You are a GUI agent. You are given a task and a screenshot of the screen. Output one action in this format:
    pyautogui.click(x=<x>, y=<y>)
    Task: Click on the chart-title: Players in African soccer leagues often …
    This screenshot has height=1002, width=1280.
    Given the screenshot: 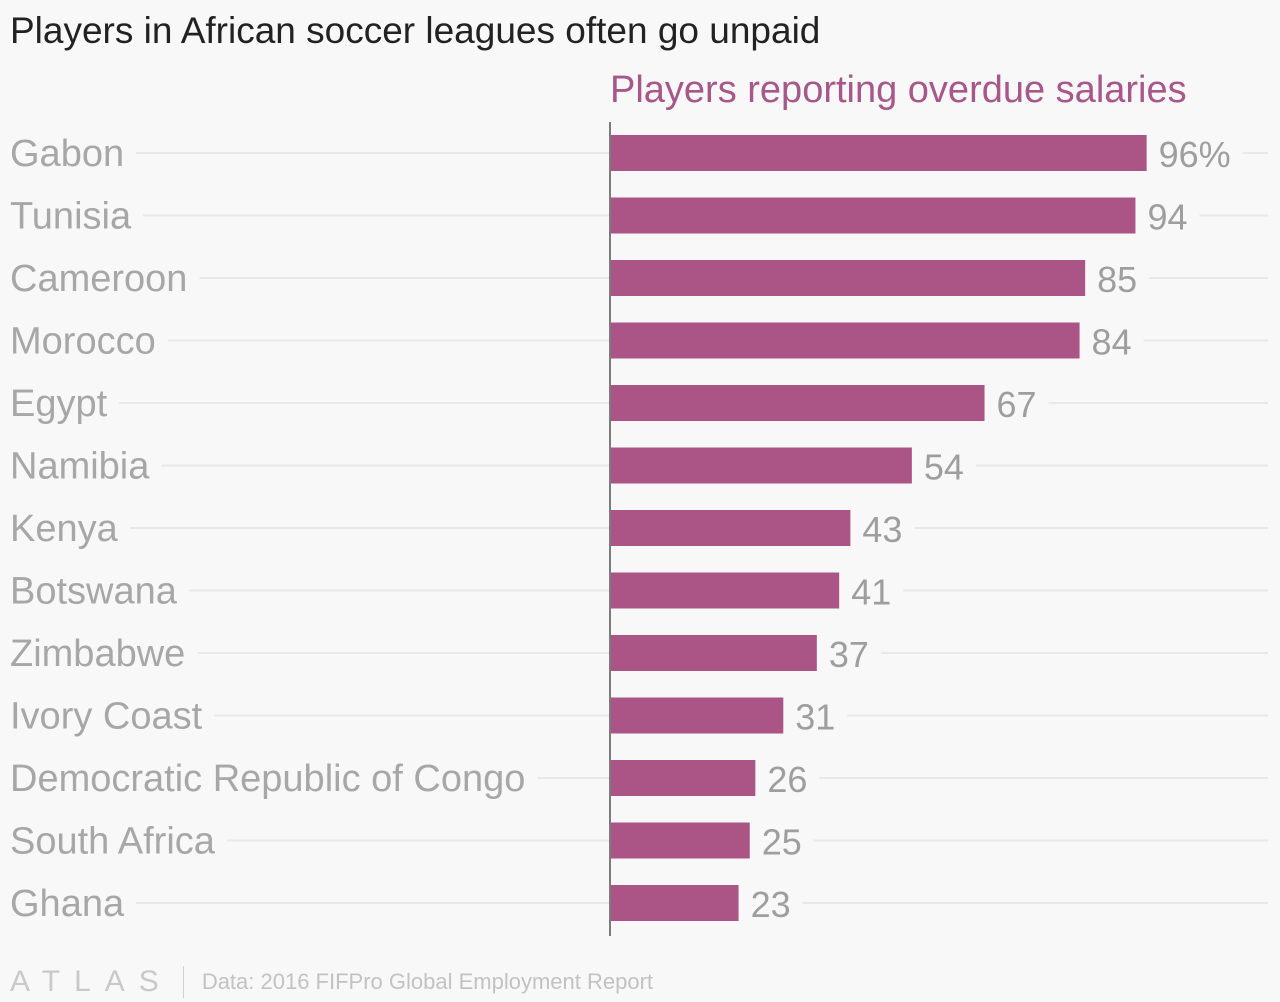 What is the action you would take?
    pyautogui.click(x=415, y=30)
    